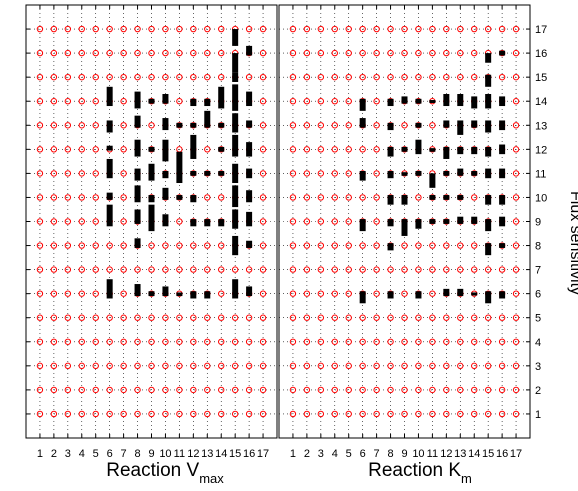  What do you see at coordinates (541, 102) in the screenshot?
I see `y-tick-label: 14` at bounding box center [541, 102].